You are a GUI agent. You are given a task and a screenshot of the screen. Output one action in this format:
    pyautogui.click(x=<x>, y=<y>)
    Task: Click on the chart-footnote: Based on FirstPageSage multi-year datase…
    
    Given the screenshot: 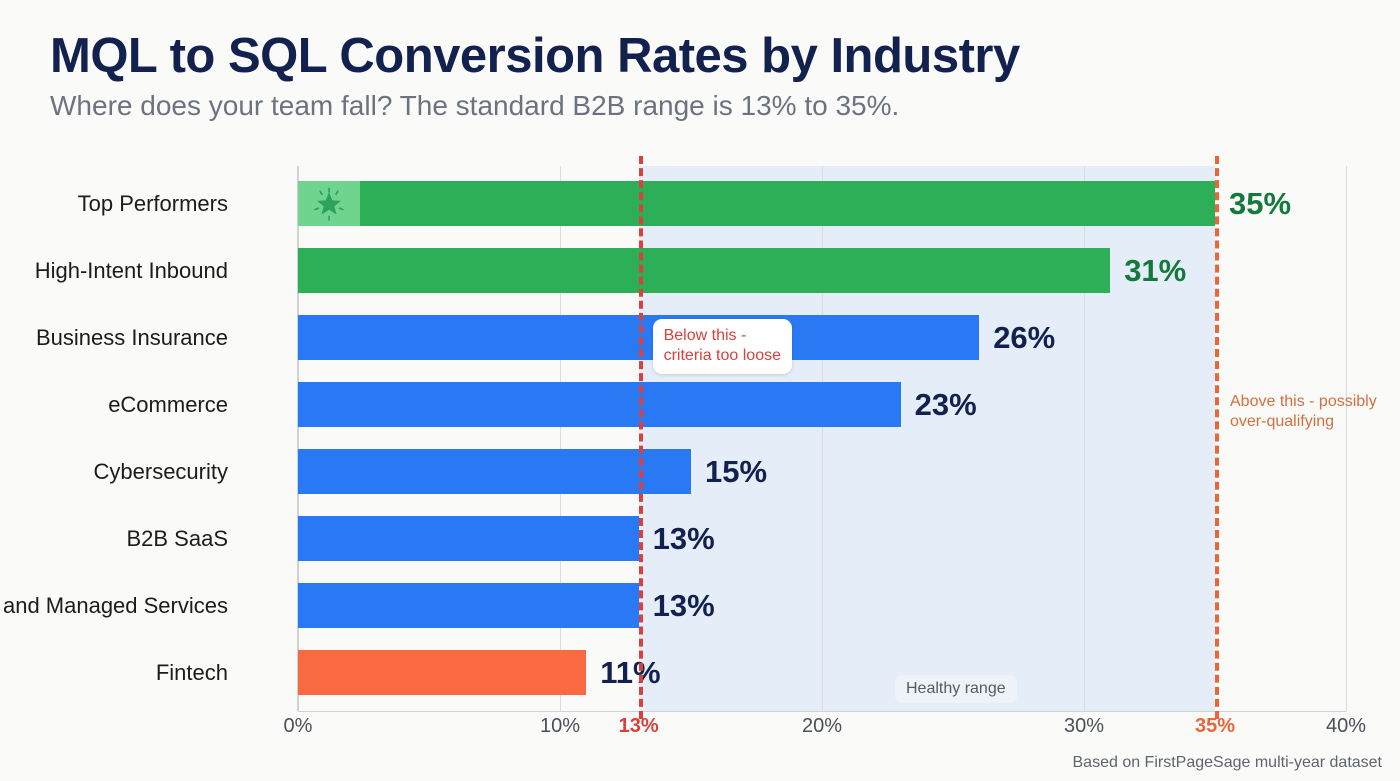 What is the action you would take?
    pyautogui.click(x=1227, y=762)
    